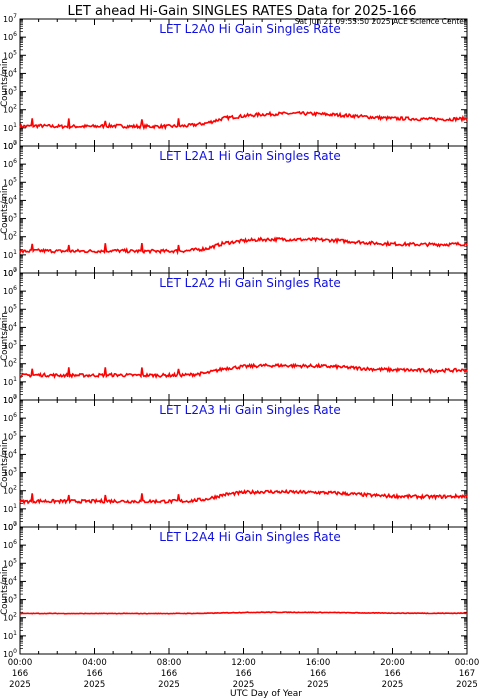 This screenshot has height=700, width=481. What do you see at coordinates (467, 663) in the screenshot?
I see `x-tick-time: 00:00` at bounding box center [467, 663].